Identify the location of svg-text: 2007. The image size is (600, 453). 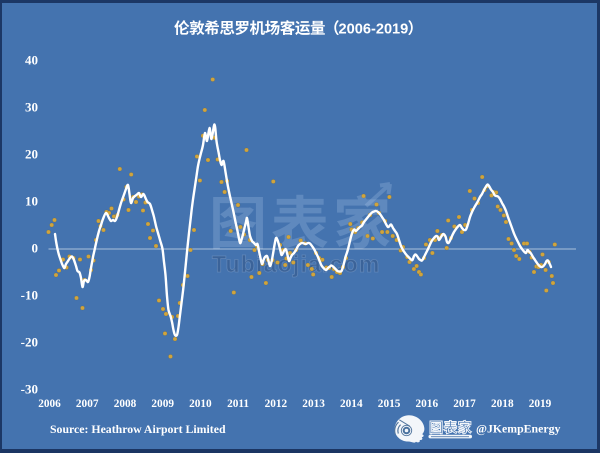
(87, 404).